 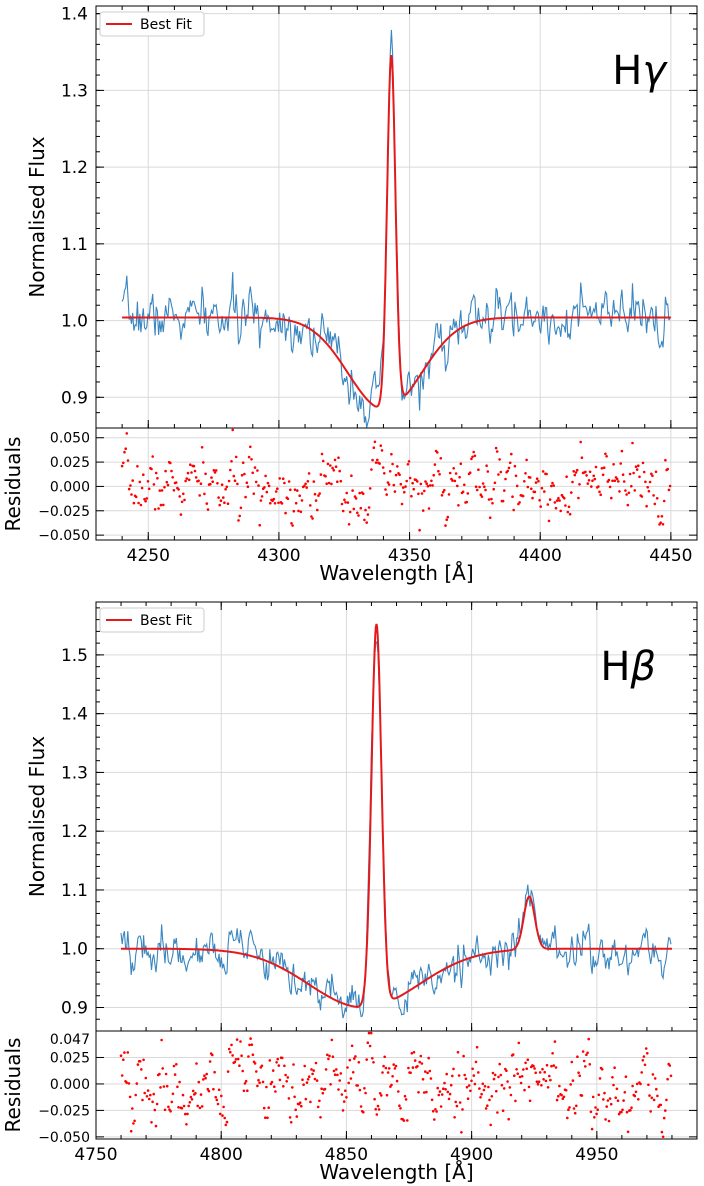 What do you see at coordinates (64, 536) in the screenshot?
I see `residual-y-tick-label: −0.050` at bounding box center [64, 536].